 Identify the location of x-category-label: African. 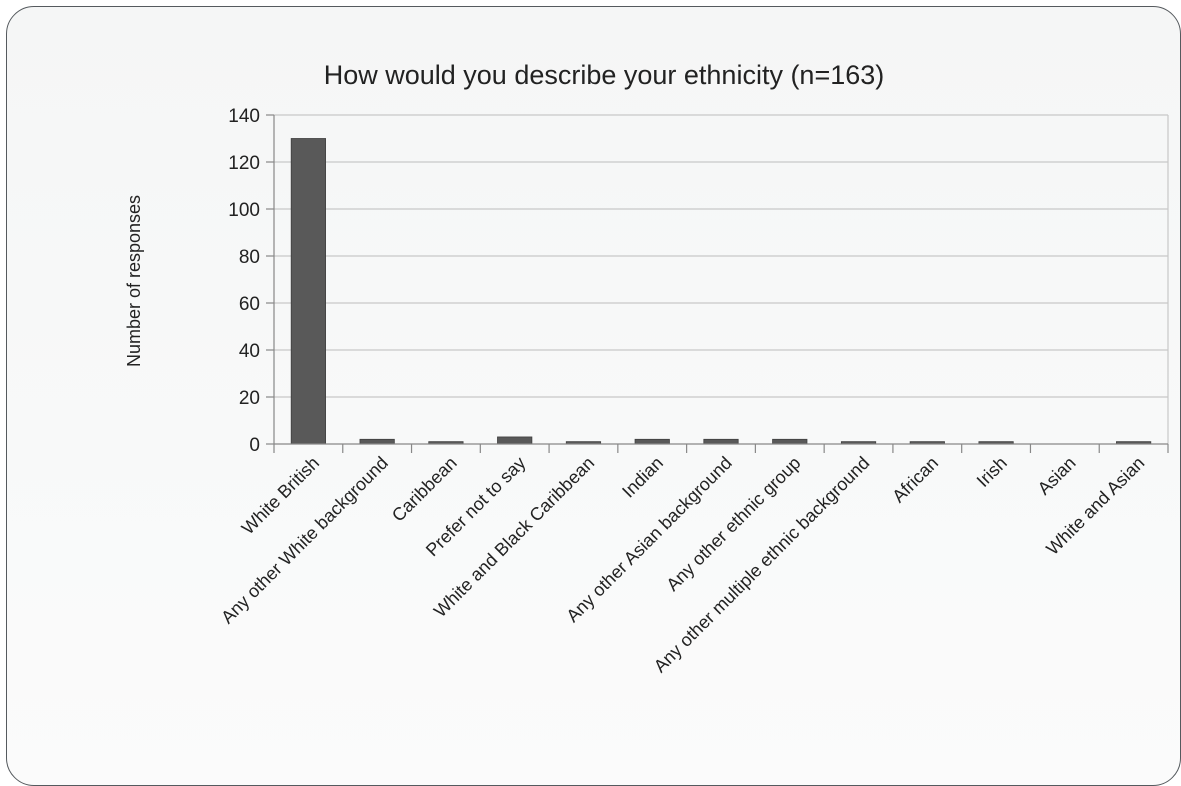
(915, 480).